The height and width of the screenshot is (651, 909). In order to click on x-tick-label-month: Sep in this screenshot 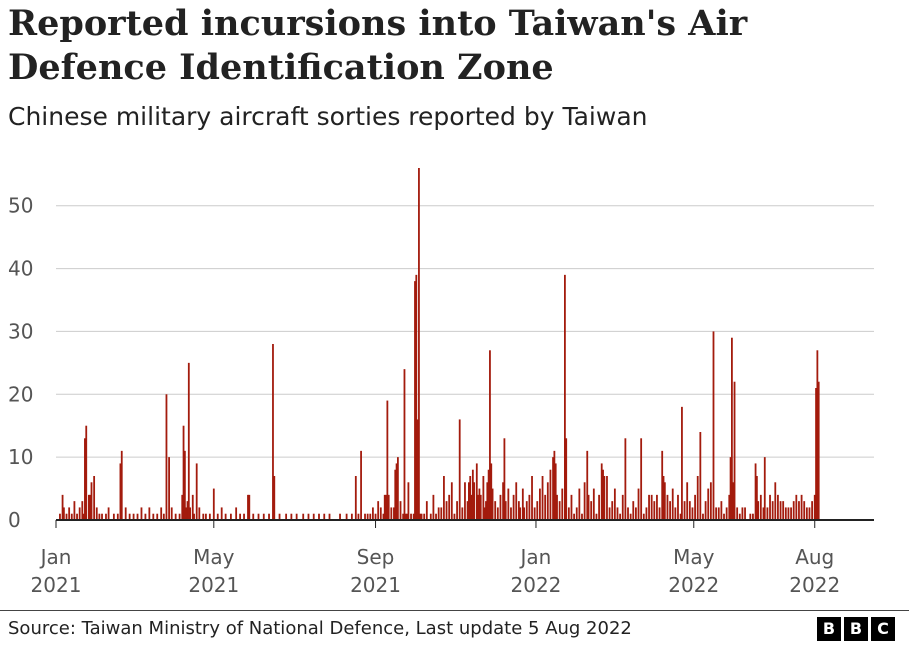, I will do `click(376, 557)`.